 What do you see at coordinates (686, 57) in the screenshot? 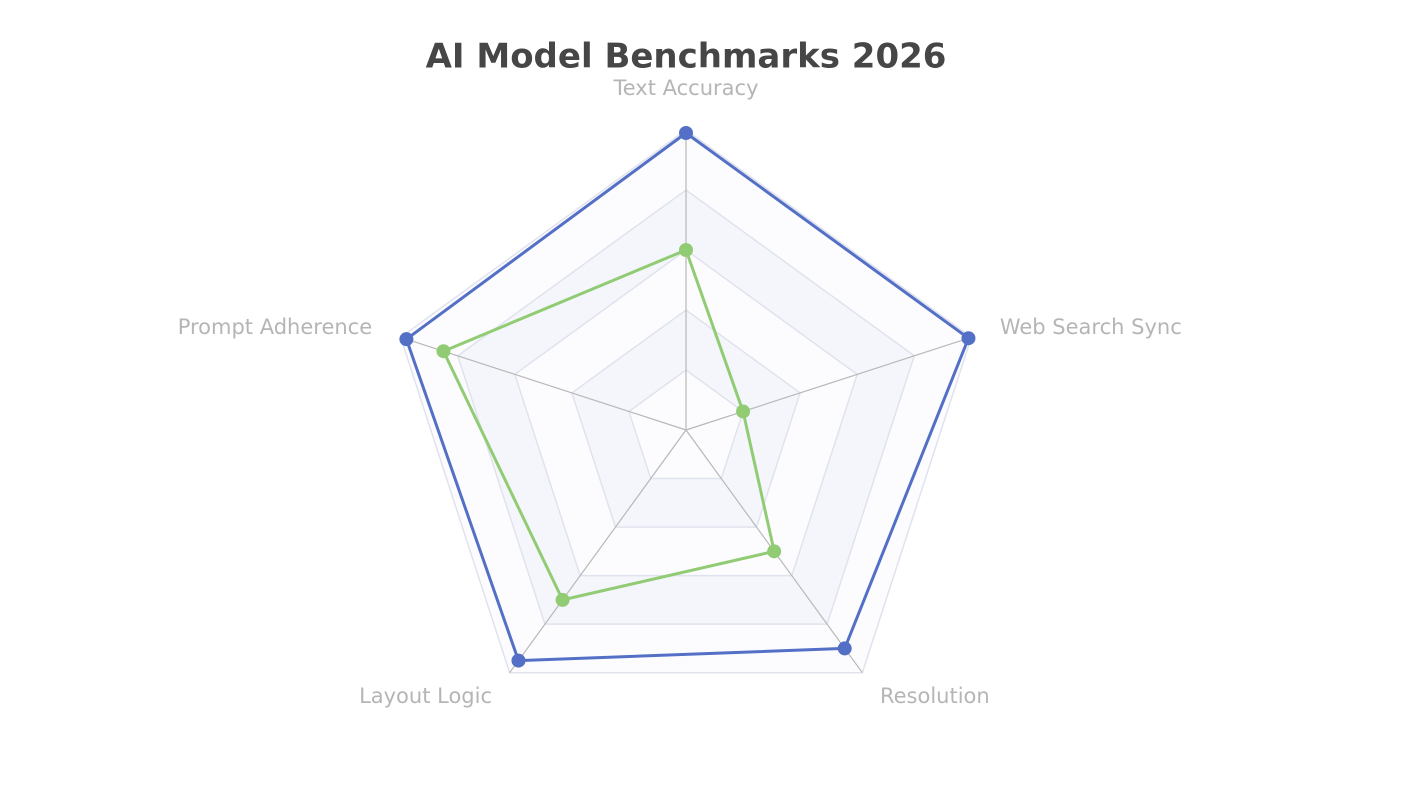
I see `chart-title: AI Model Benchmarks 2026` at bounding box center [686, 57].